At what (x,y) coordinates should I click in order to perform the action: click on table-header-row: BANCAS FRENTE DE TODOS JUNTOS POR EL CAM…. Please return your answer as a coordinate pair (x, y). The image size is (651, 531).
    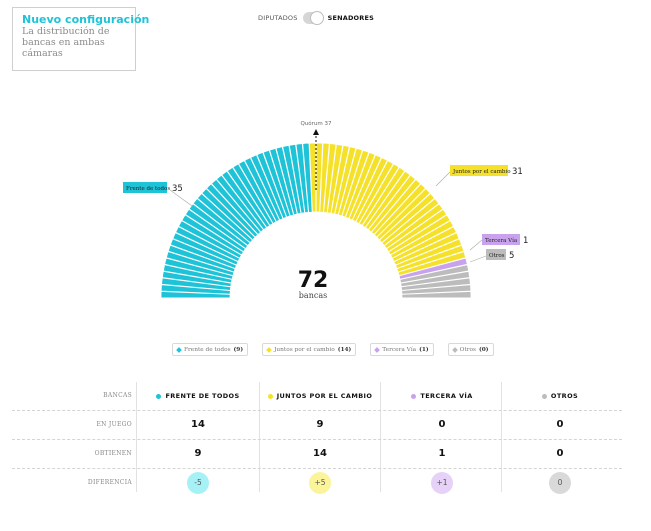
    Looking at the image, I should click on (317, 396).